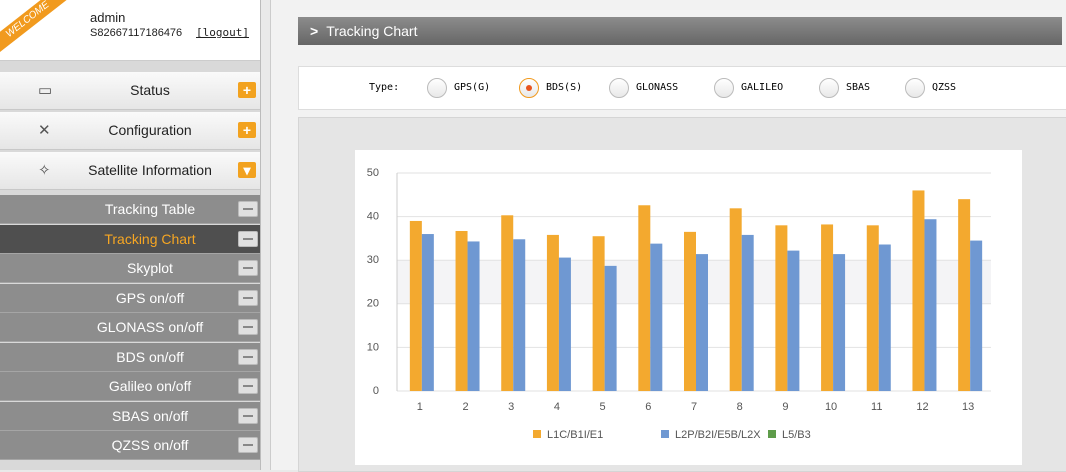 The height and width of the screenshot is (472, 1066). What do you see at coordinates (876, 407) in the screenshot?
I see `x-tick-label: 11` at bounding box center [876, 407].